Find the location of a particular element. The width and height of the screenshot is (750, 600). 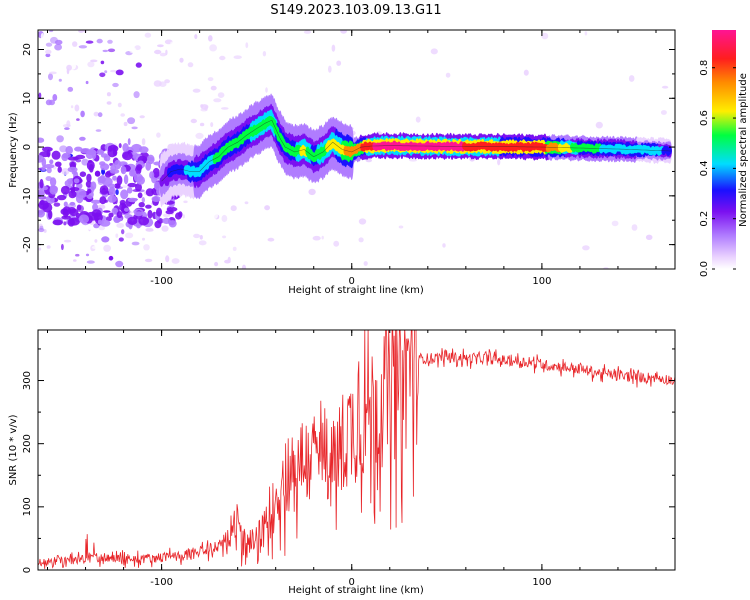

colorbar-label: Normalized spectral amplitude is located at coordinates (743, 150).